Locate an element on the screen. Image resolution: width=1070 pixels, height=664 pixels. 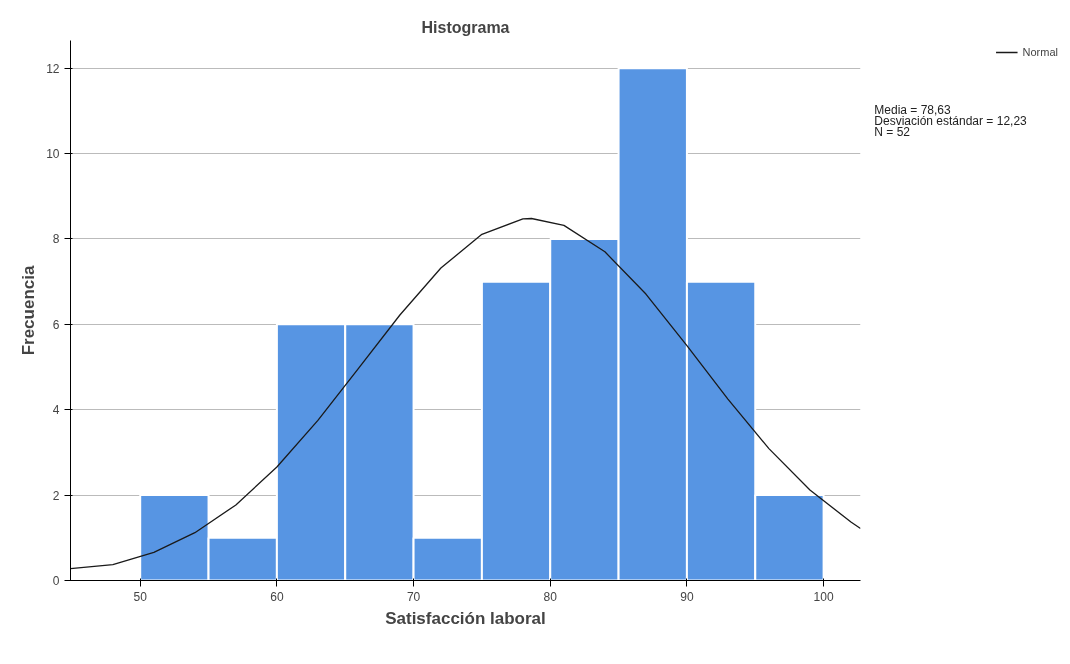
x-axis-title: Satisfacción laboral is located at coordinates (465, 618).